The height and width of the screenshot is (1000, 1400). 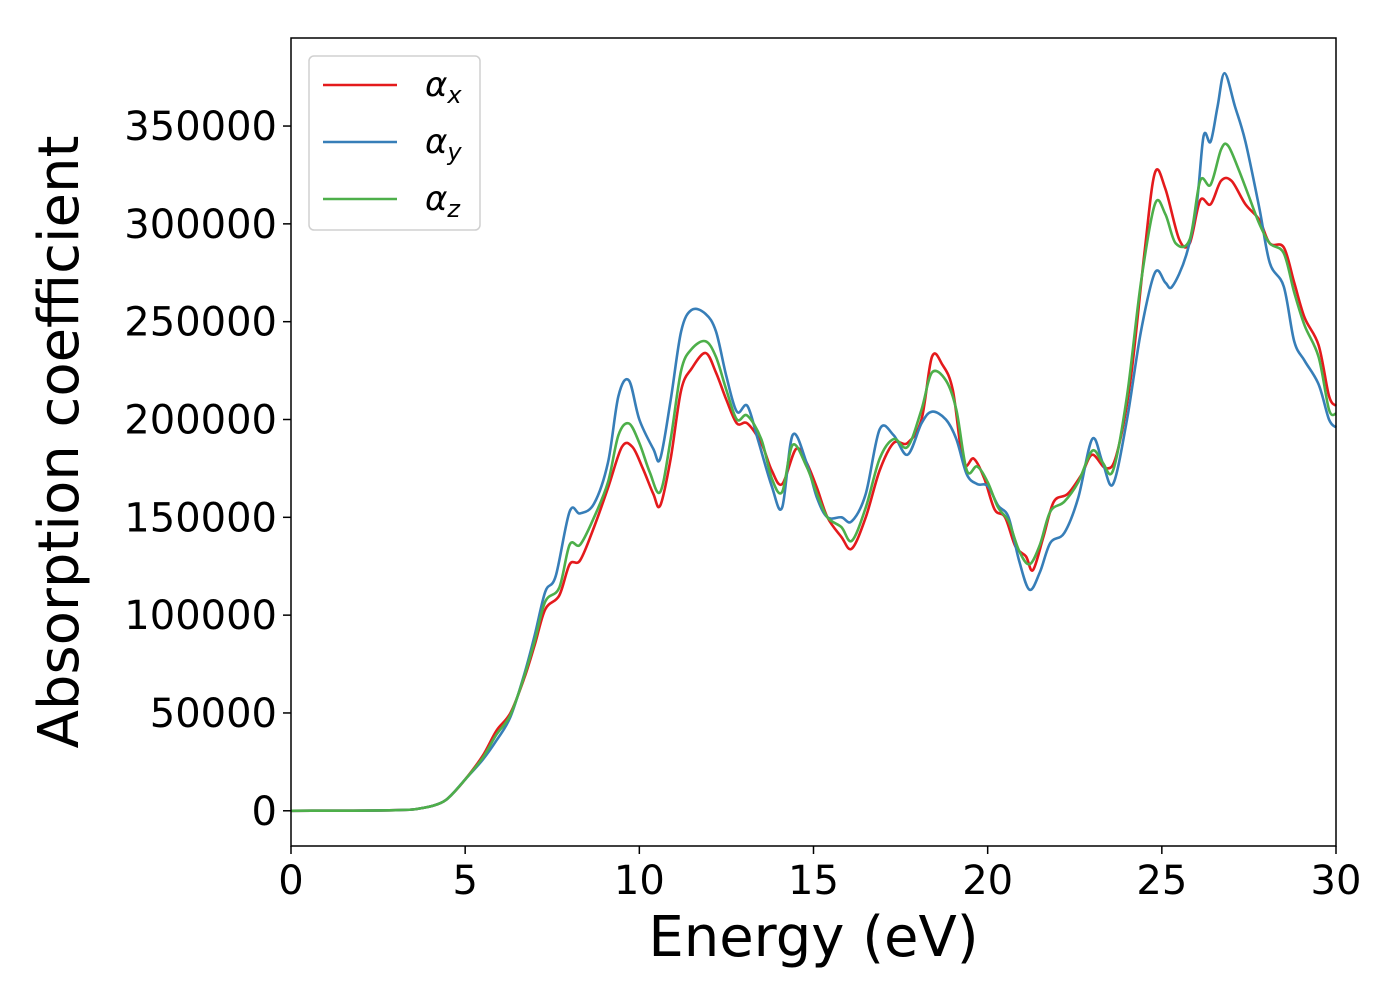 I want to click on x-tick-label: 20, so click(x=987, y=881).